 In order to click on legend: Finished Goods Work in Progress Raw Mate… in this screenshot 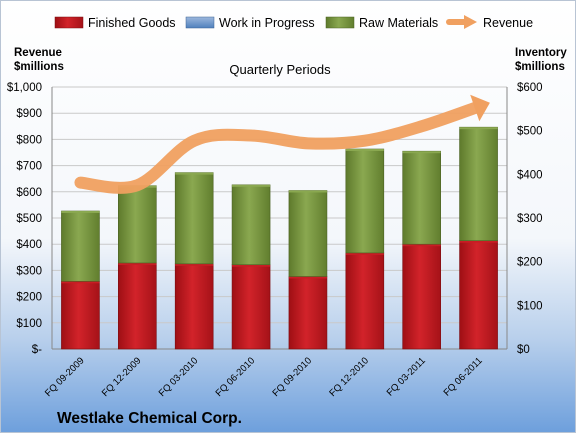, I will do `click(293, 22)`.